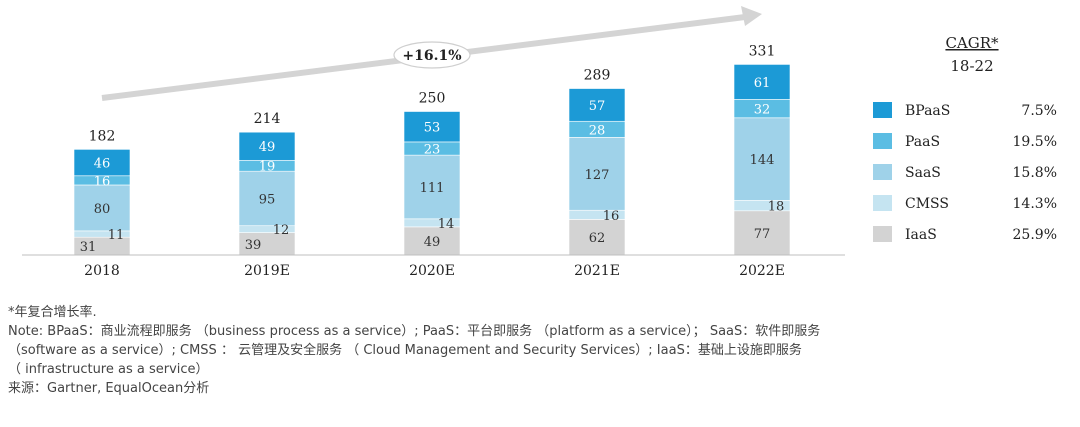 The width and height of the screenshot is (1080, 427). What do you see at coordinates (597, 76) in the screenshot?
I see `total-label: 289` at bounding box center [597, 76].